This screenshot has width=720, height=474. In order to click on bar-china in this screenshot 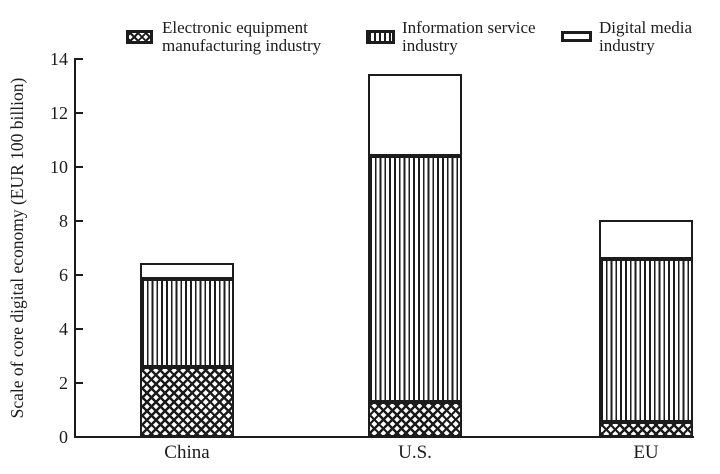, I will do `click(187, 349)`.